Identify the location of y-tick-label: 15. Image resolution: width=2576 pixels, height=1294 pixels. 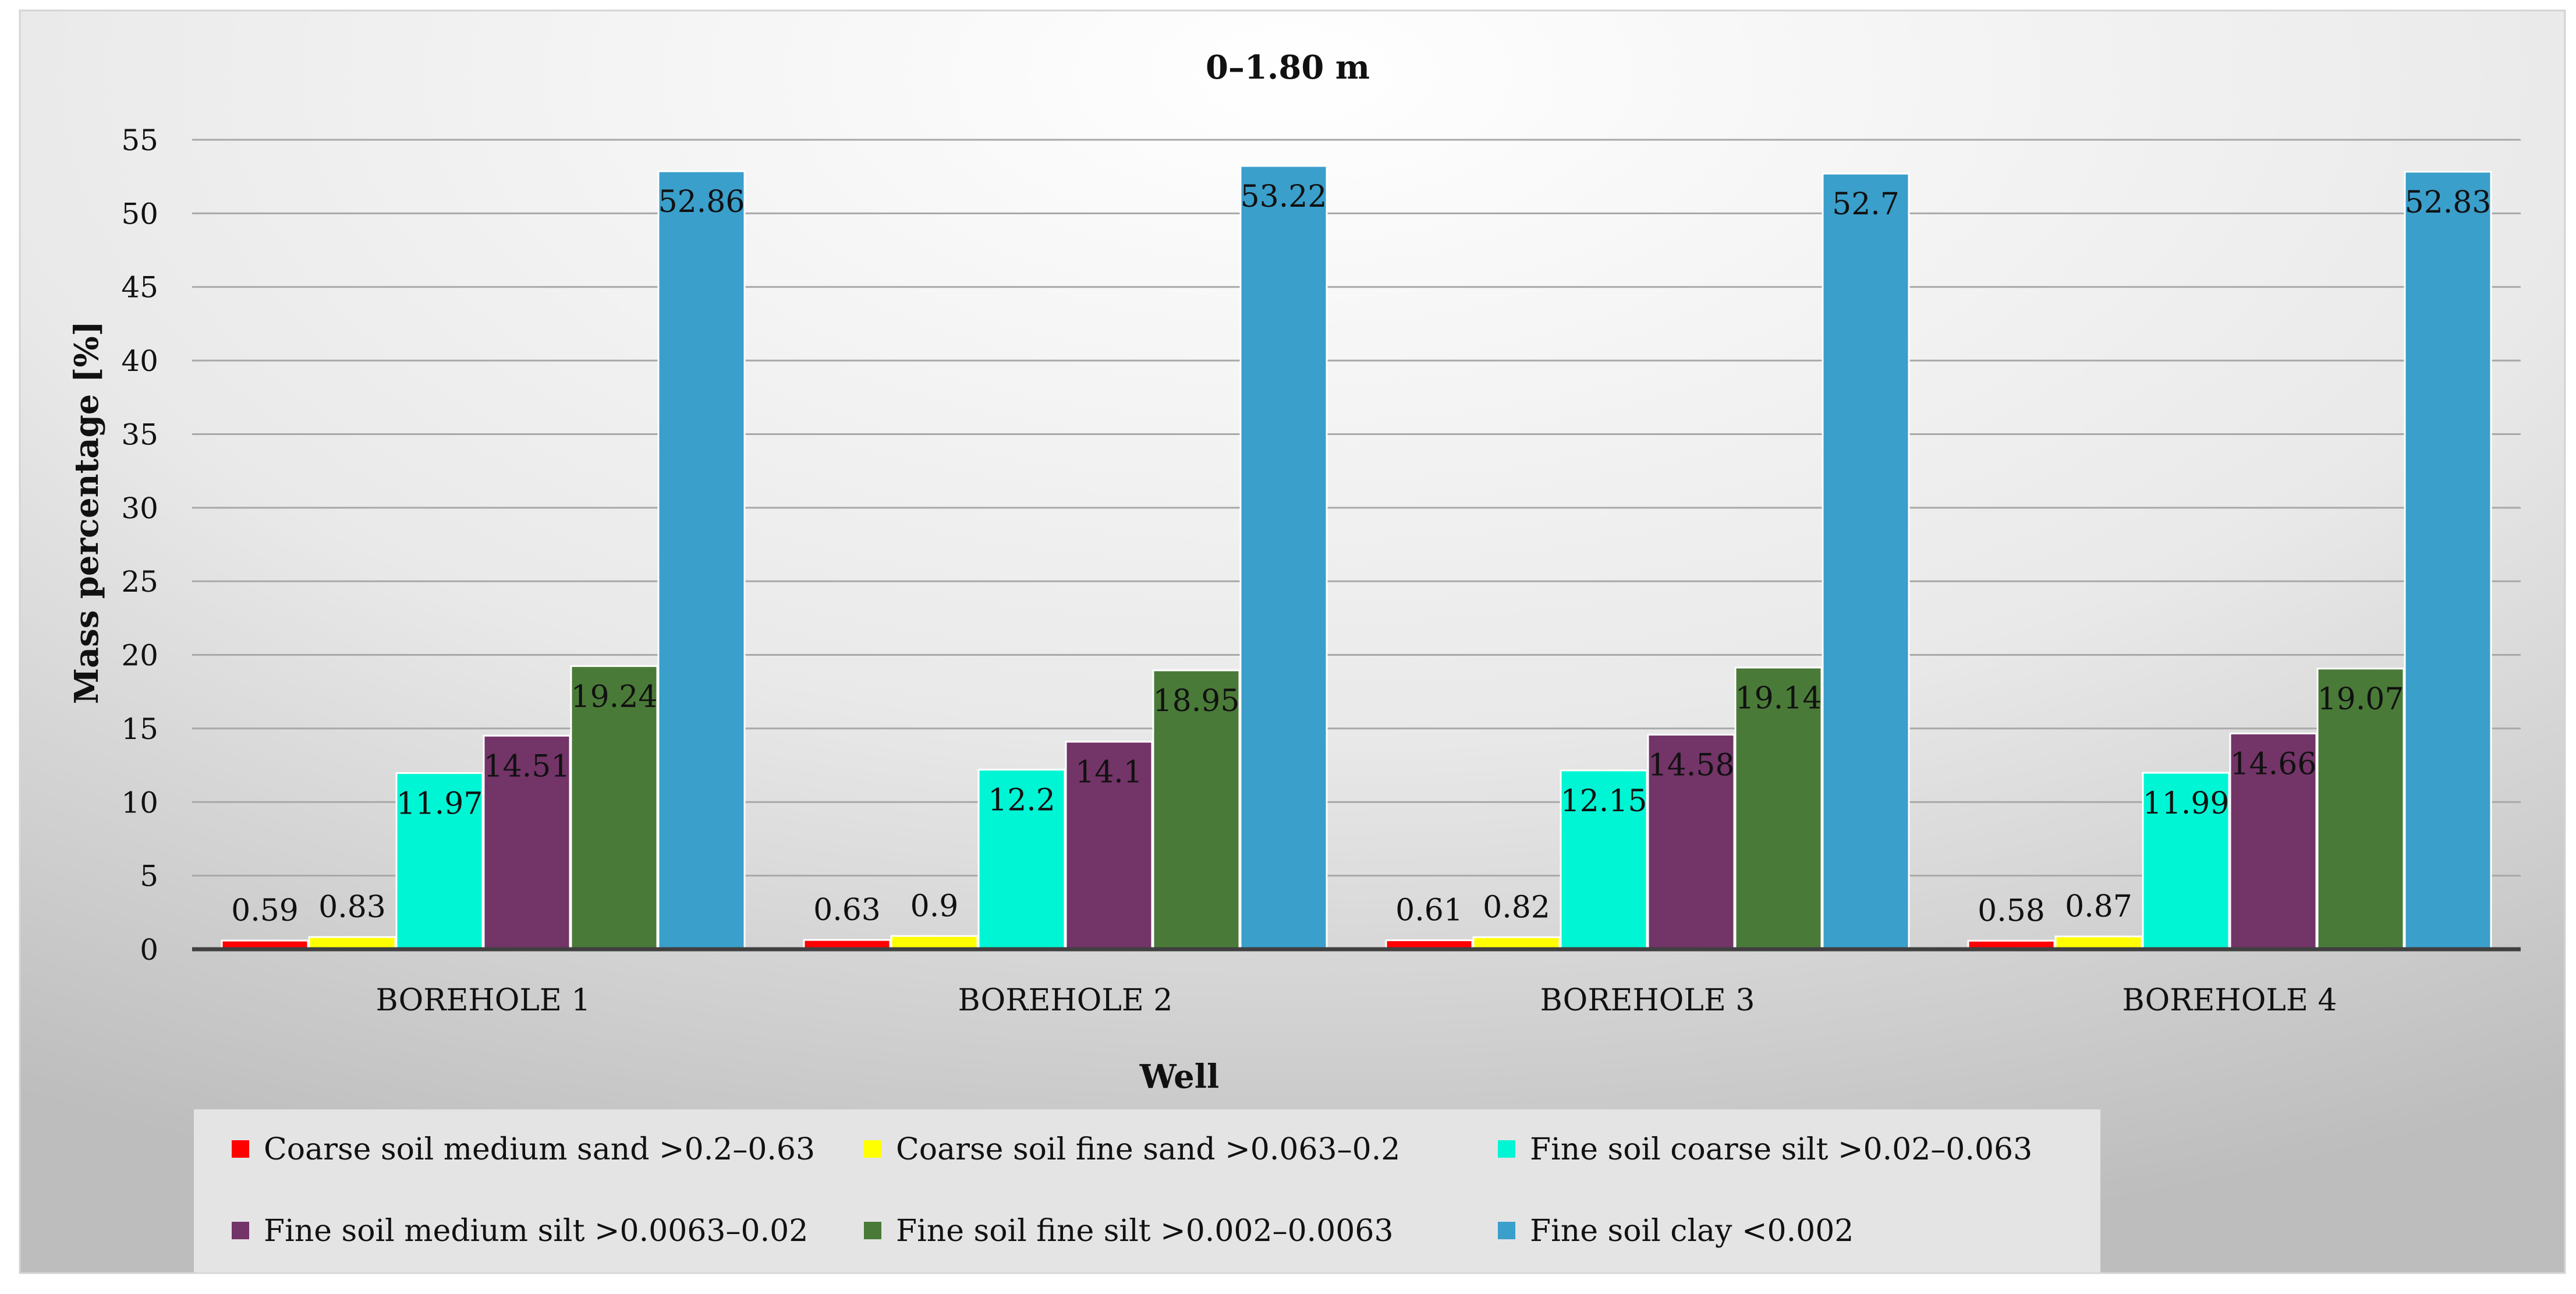
(139, 729).